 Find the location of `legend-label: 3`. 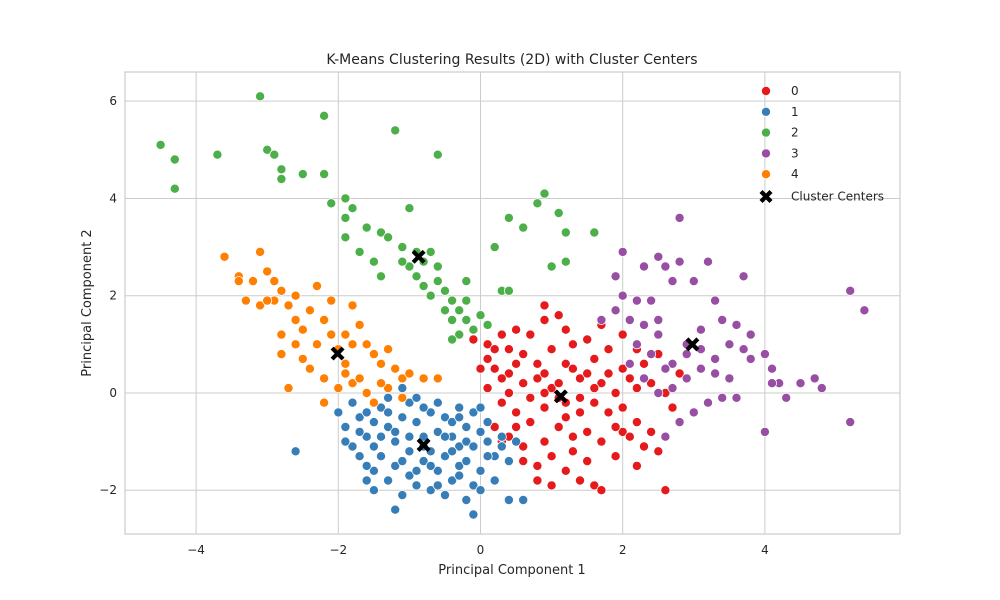

legend-label: 3 is located at coordinates (795, 153).